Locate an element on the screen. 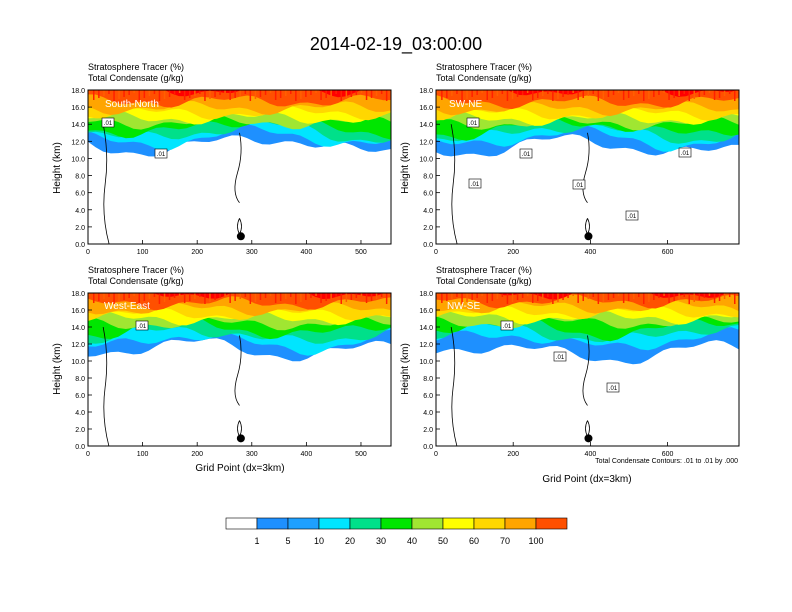  x-tick-label: 200 is located at coordinates (197, 252).